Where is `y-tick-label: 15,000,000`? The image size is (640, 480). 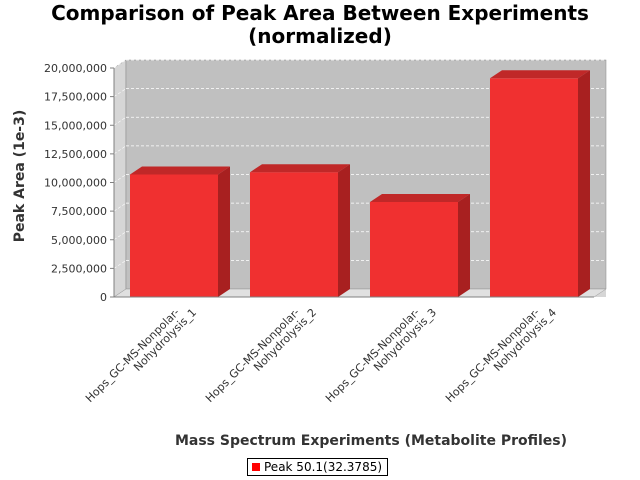 y-tick-label: 15,000,000 is located at coordinates (75, 125).